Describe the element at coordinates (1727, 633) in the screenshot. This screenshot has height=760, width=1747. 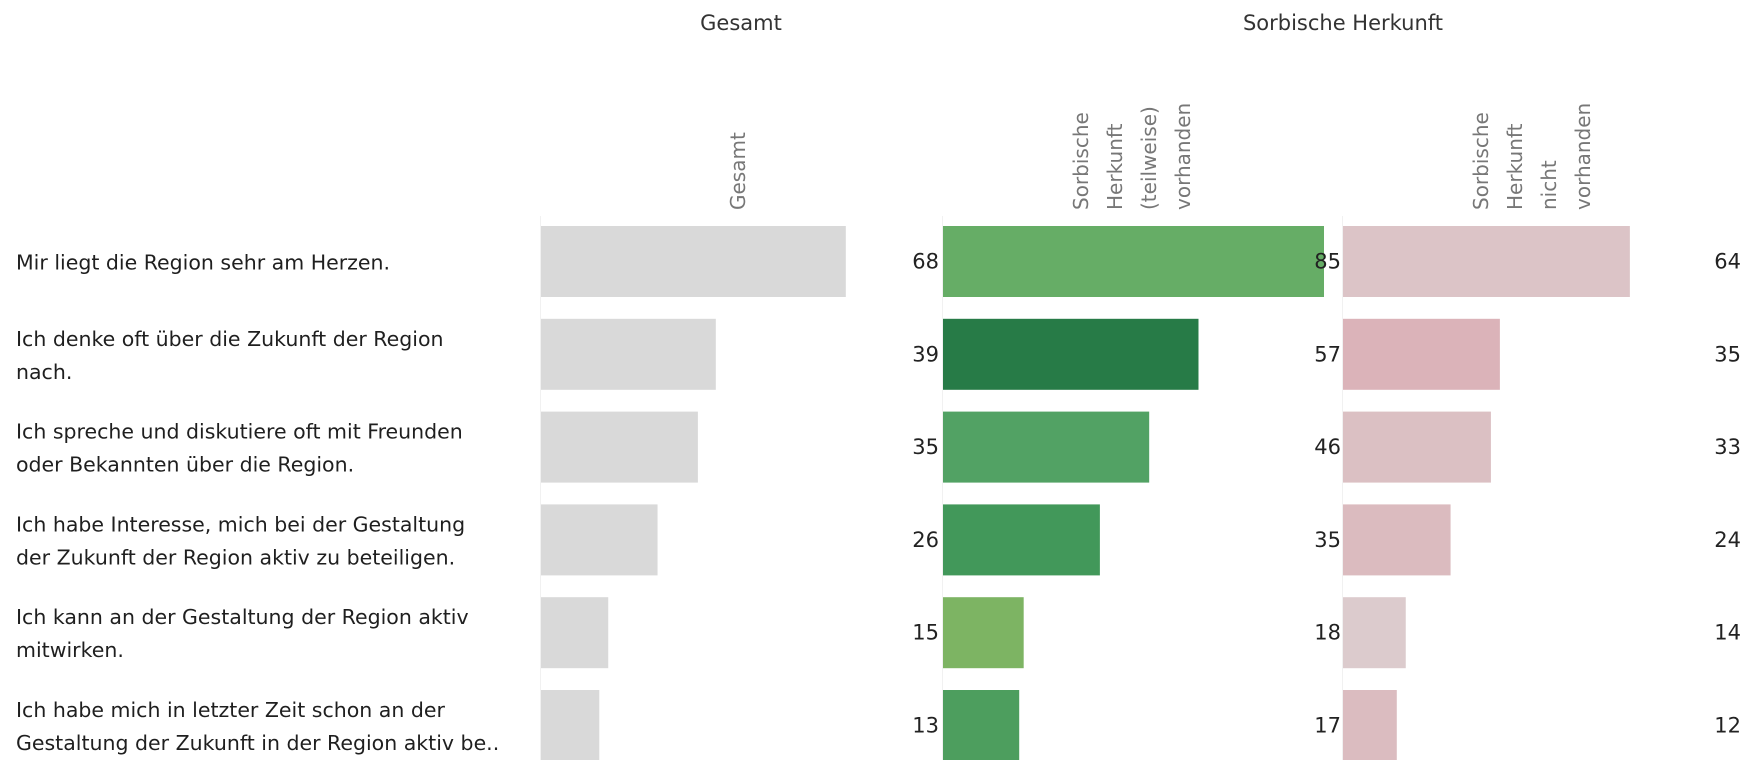
I see `value-label: 14` at that location.